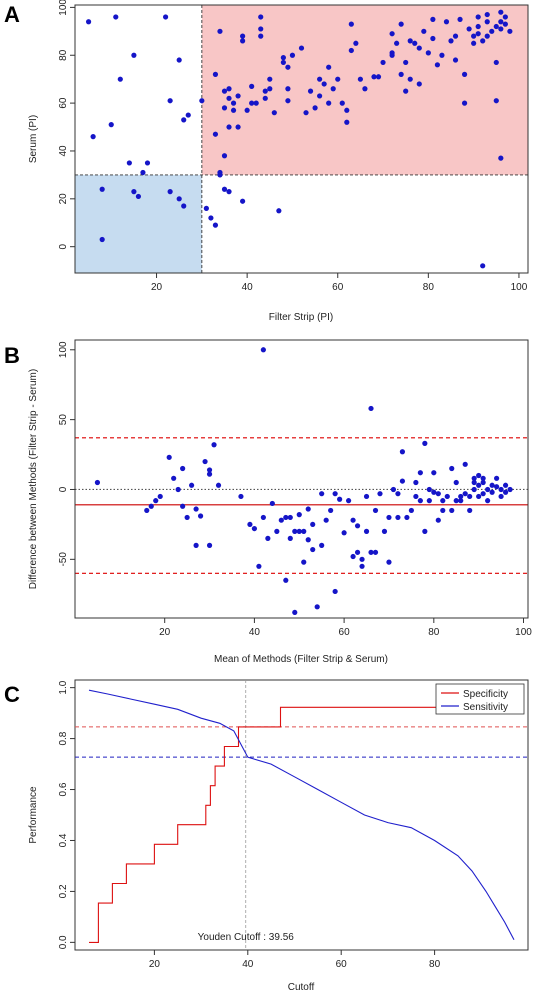 The height and width of the screenshot is (1000, 536). I want to click on y-tick-label: 0.8, so click(63, 738).